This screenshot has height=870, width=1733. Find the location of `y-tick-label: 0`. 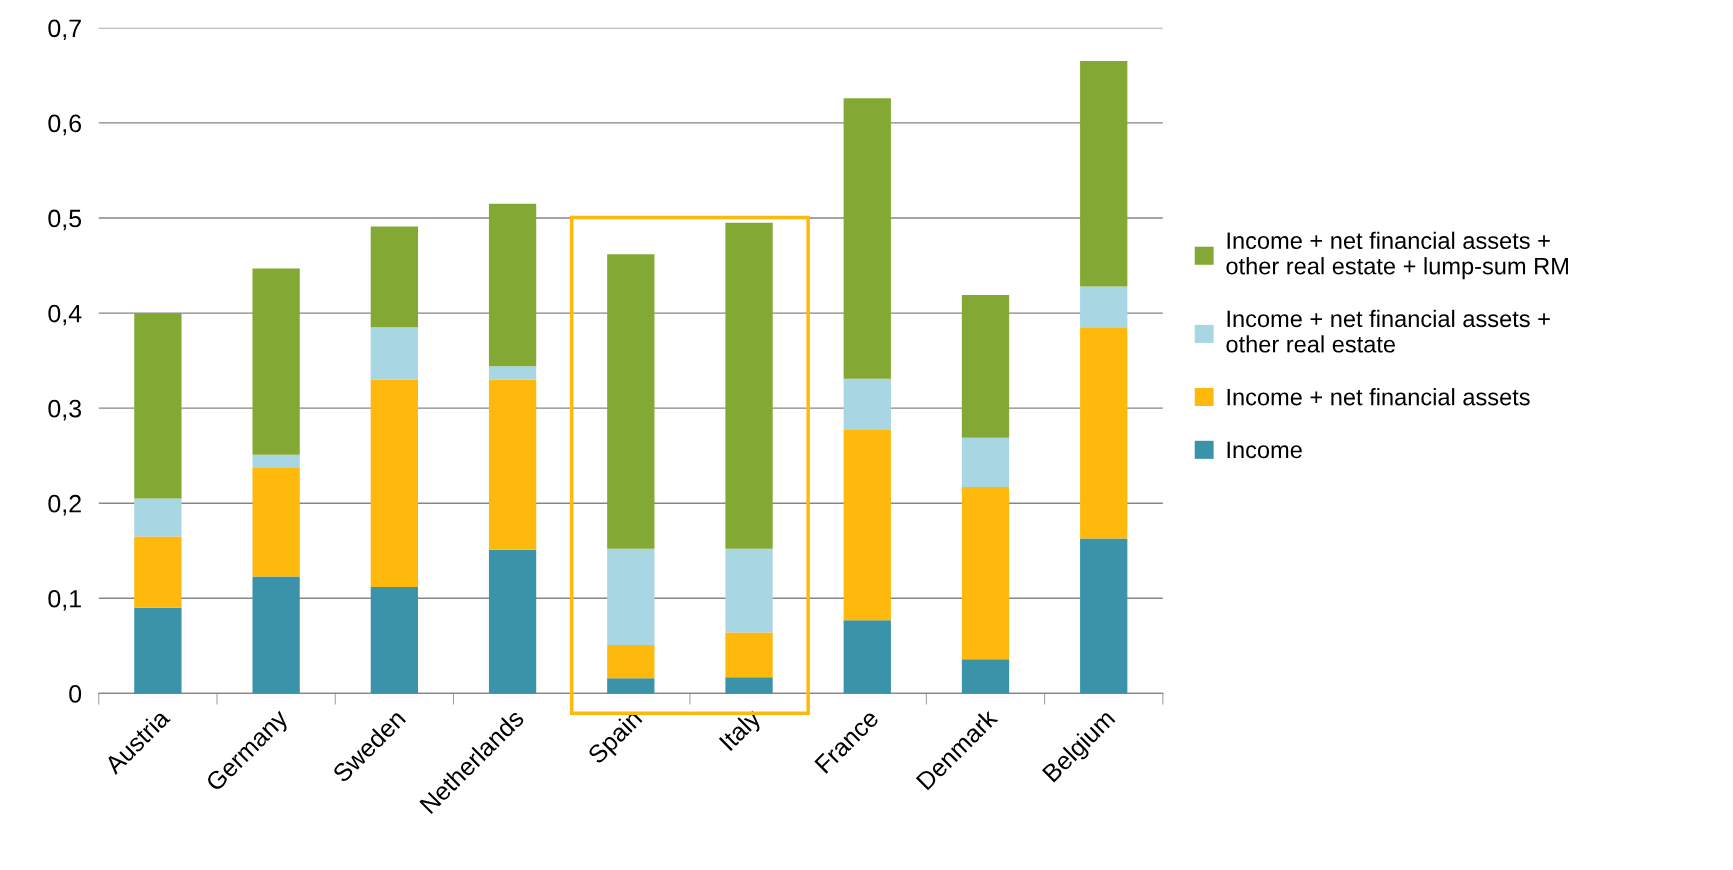

y-tick-label: 0 is located at coordinates (75, 693).